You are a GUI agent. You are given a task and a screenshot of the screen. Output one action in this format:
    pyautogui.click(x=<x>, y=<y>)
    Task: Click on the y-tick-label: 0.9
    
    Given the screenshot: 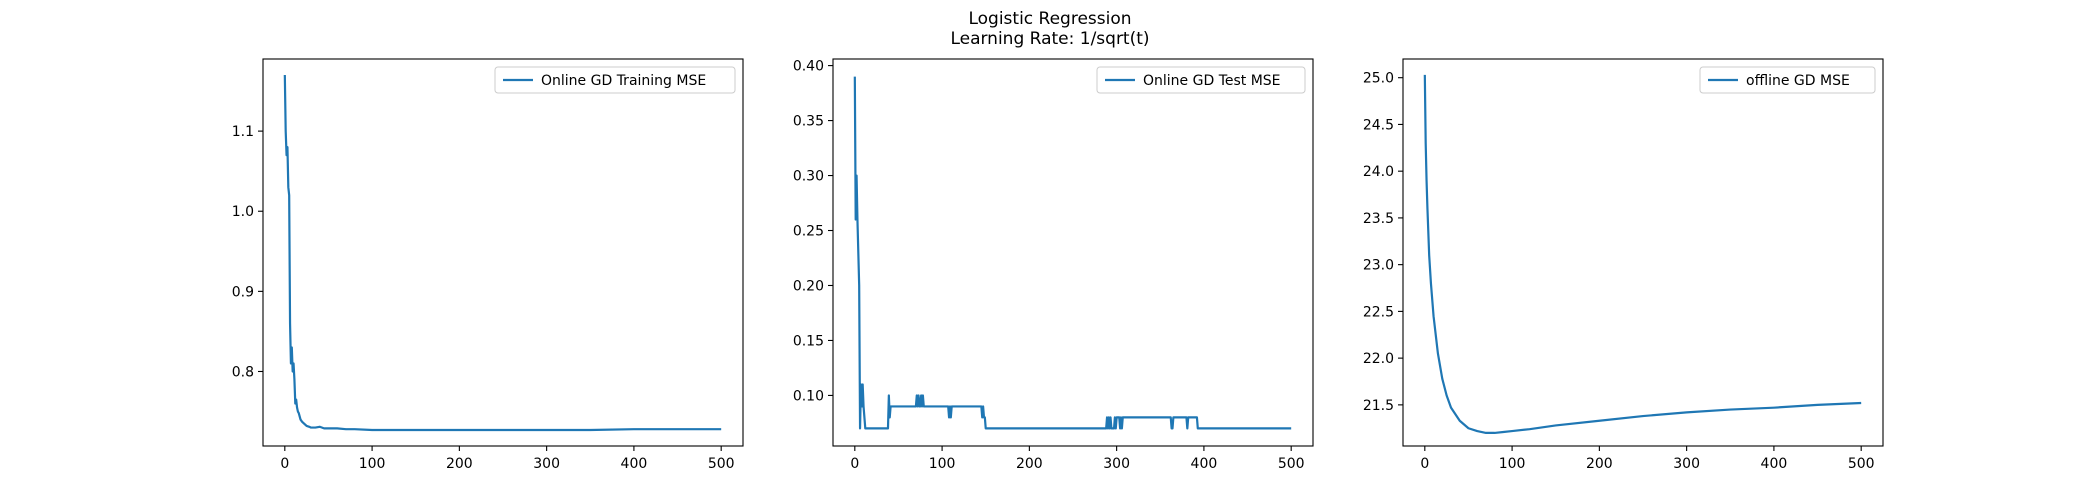 What is the action you would take?
    pyautogui.click(x=243, y=292)
    